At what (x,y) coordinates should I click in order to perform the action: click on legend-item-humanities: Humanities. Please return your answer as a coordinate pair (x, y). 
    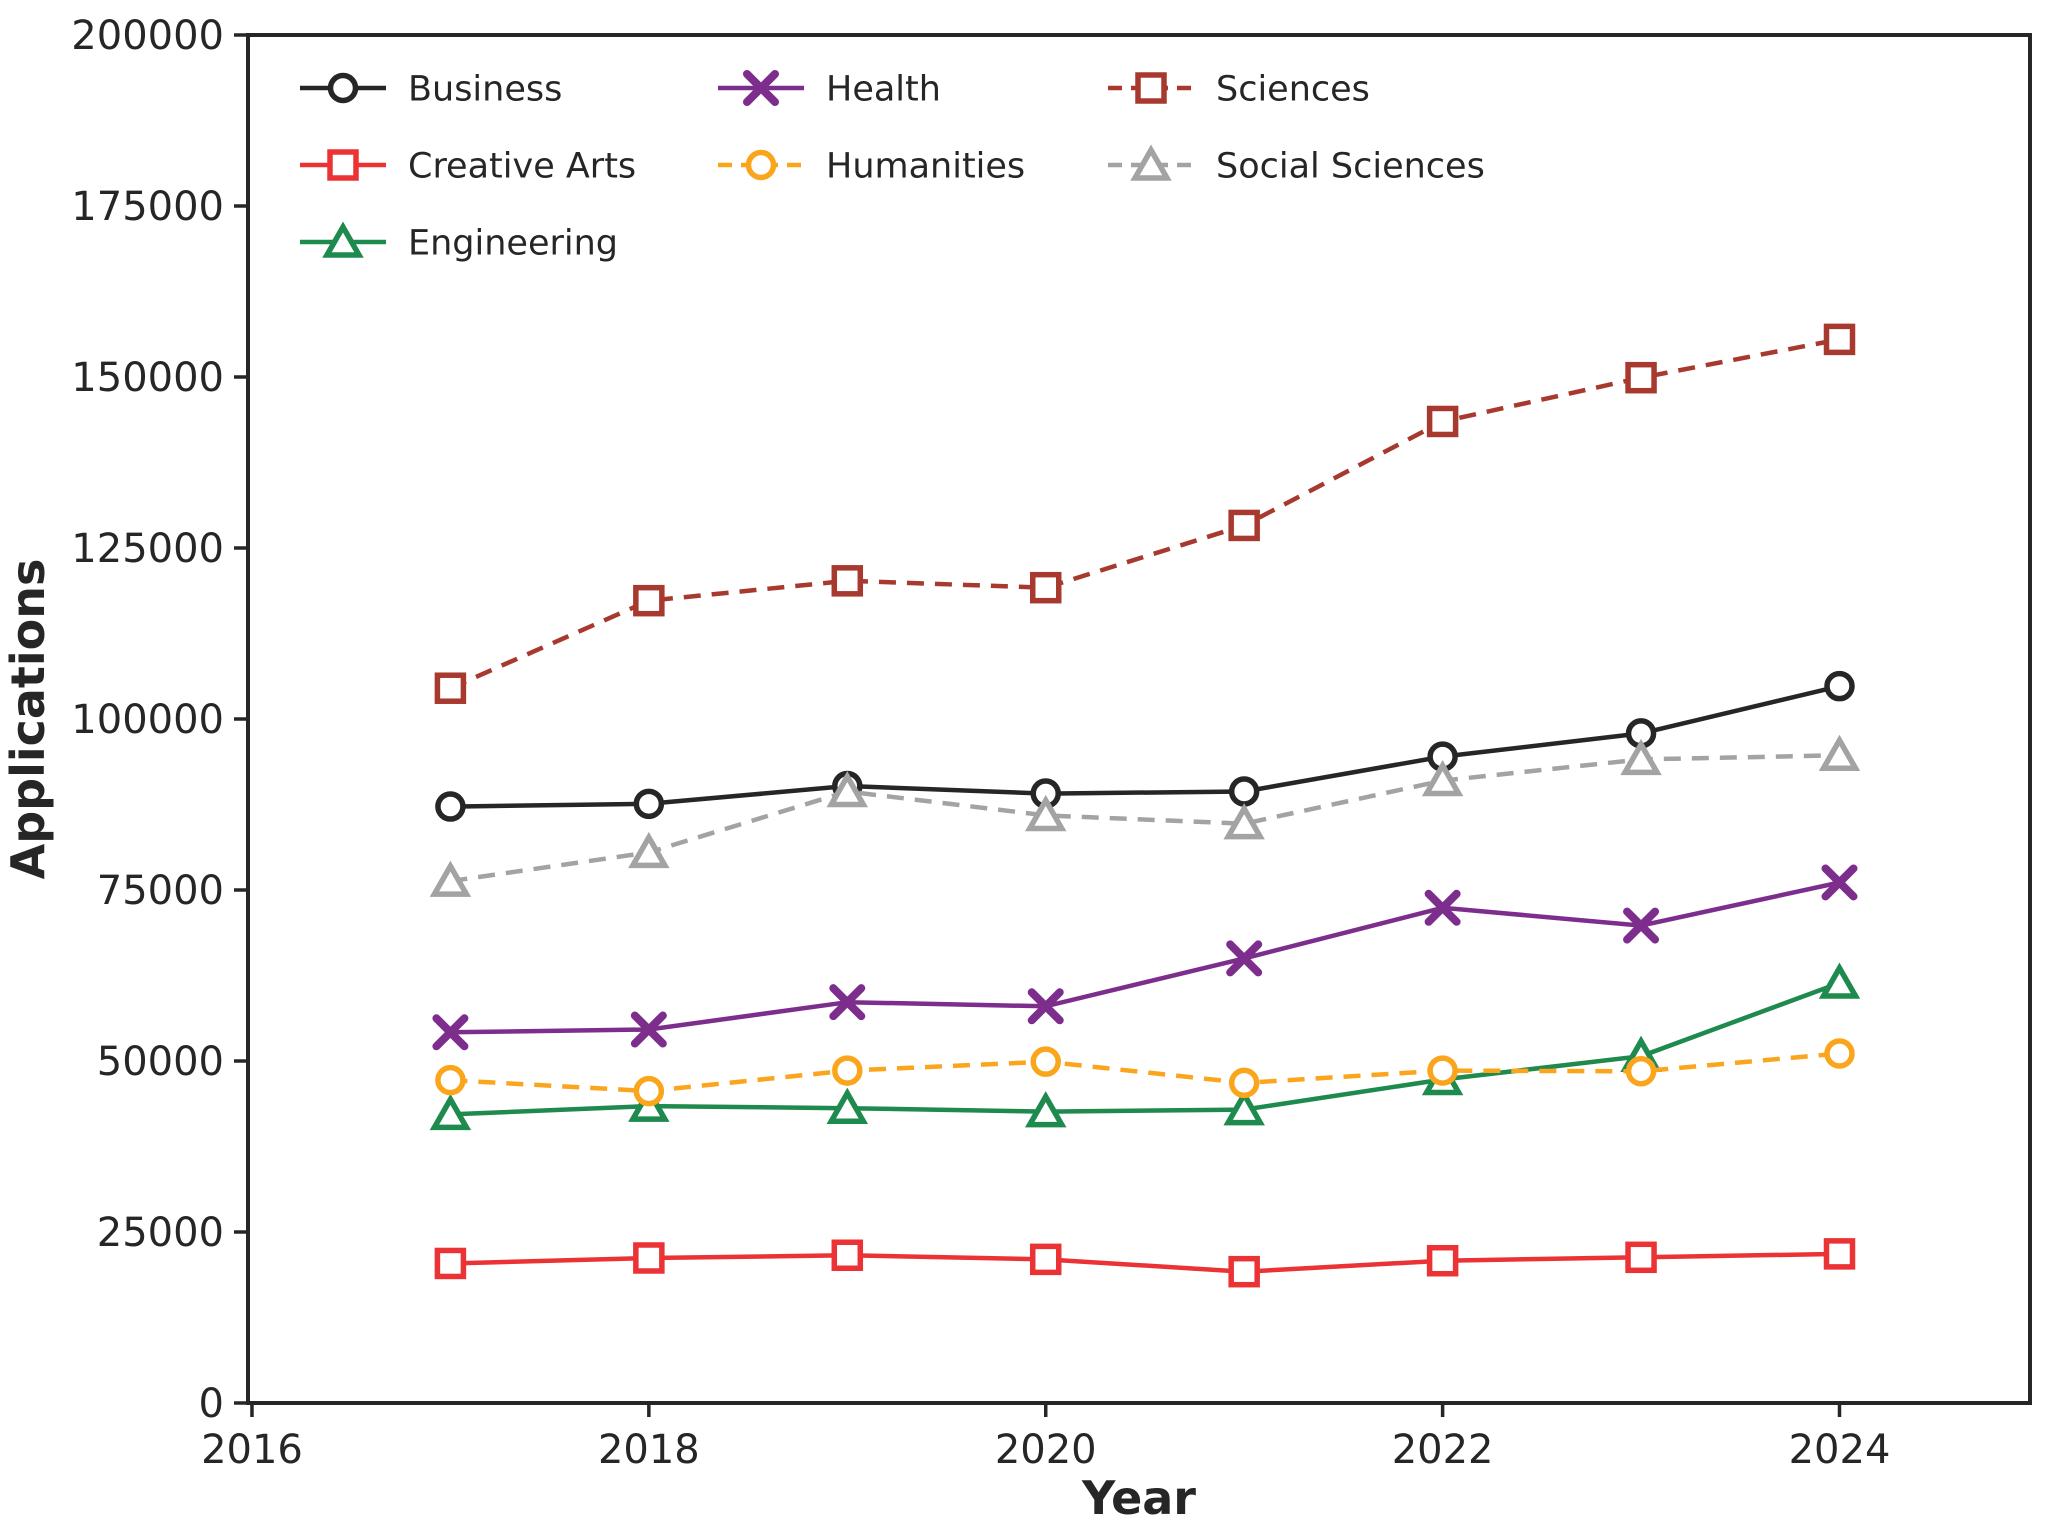
    Looking at the image, I should click on (871, 166).